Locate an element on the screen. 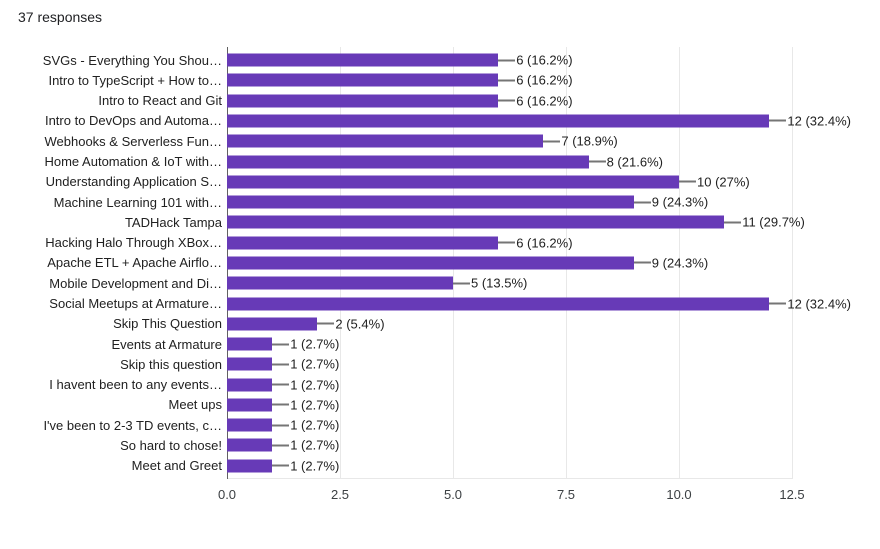  chart-row: 5 (13.5%) is located at coordinates (509, 283).